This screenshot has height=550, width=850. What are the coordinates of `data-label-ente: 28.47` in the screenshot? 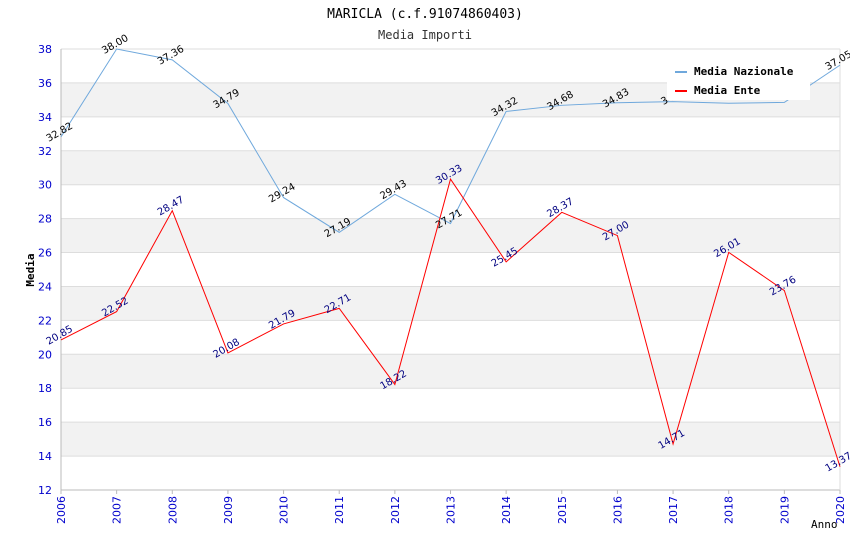 It's located at (171, 207).